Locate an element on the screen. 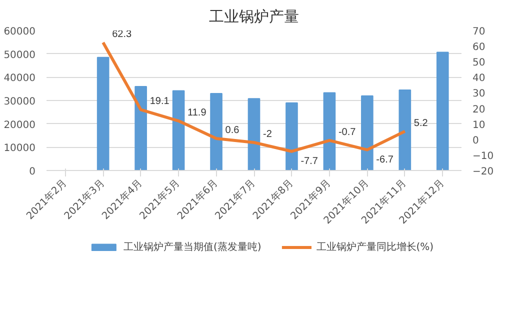 This screenshot has height=319, width=511. y-tick-label: 10000 is located at coordinates (20, 148).